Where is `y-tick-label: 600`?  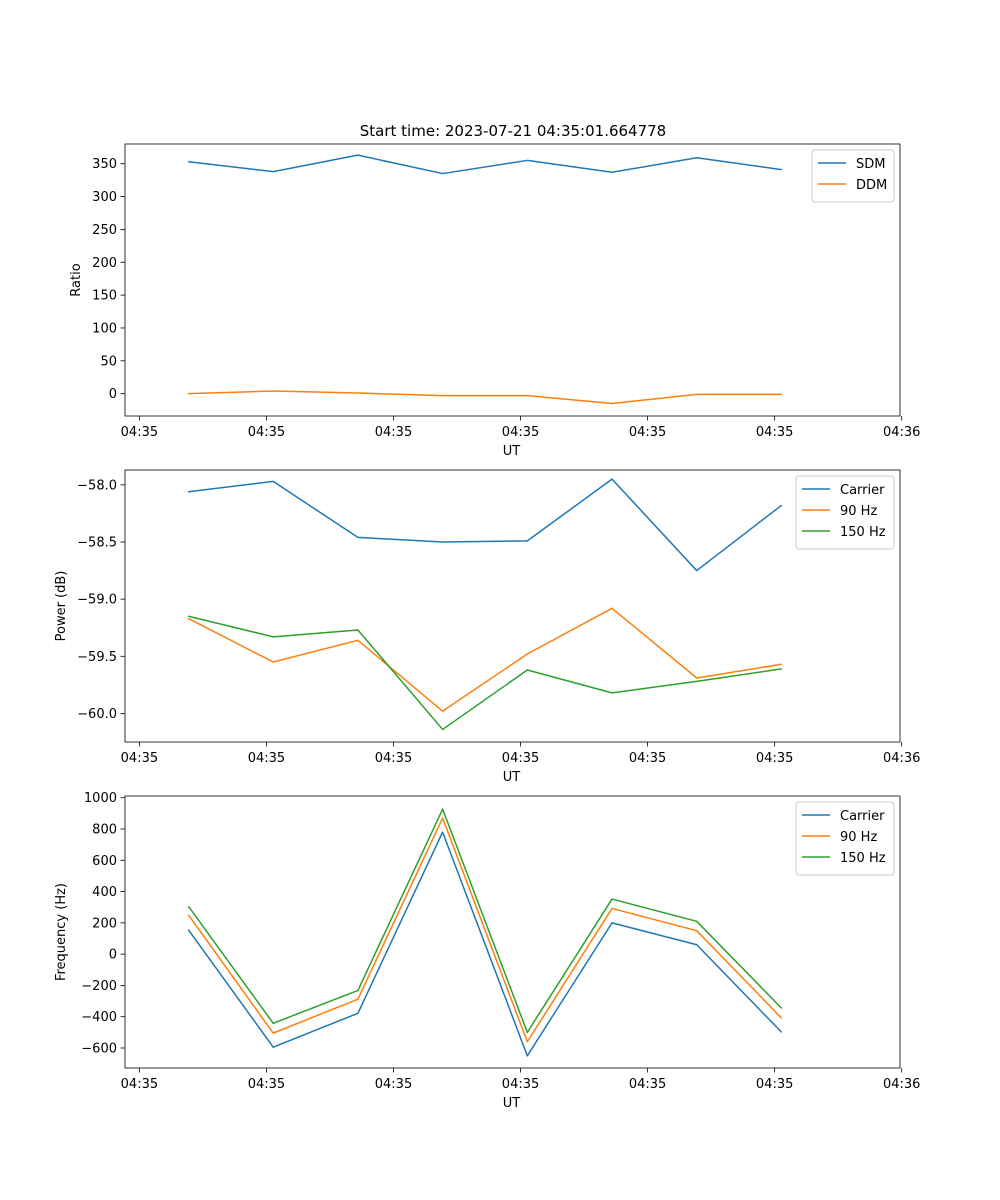
y-tick-label: 600 is located at coordinates (104, 861).